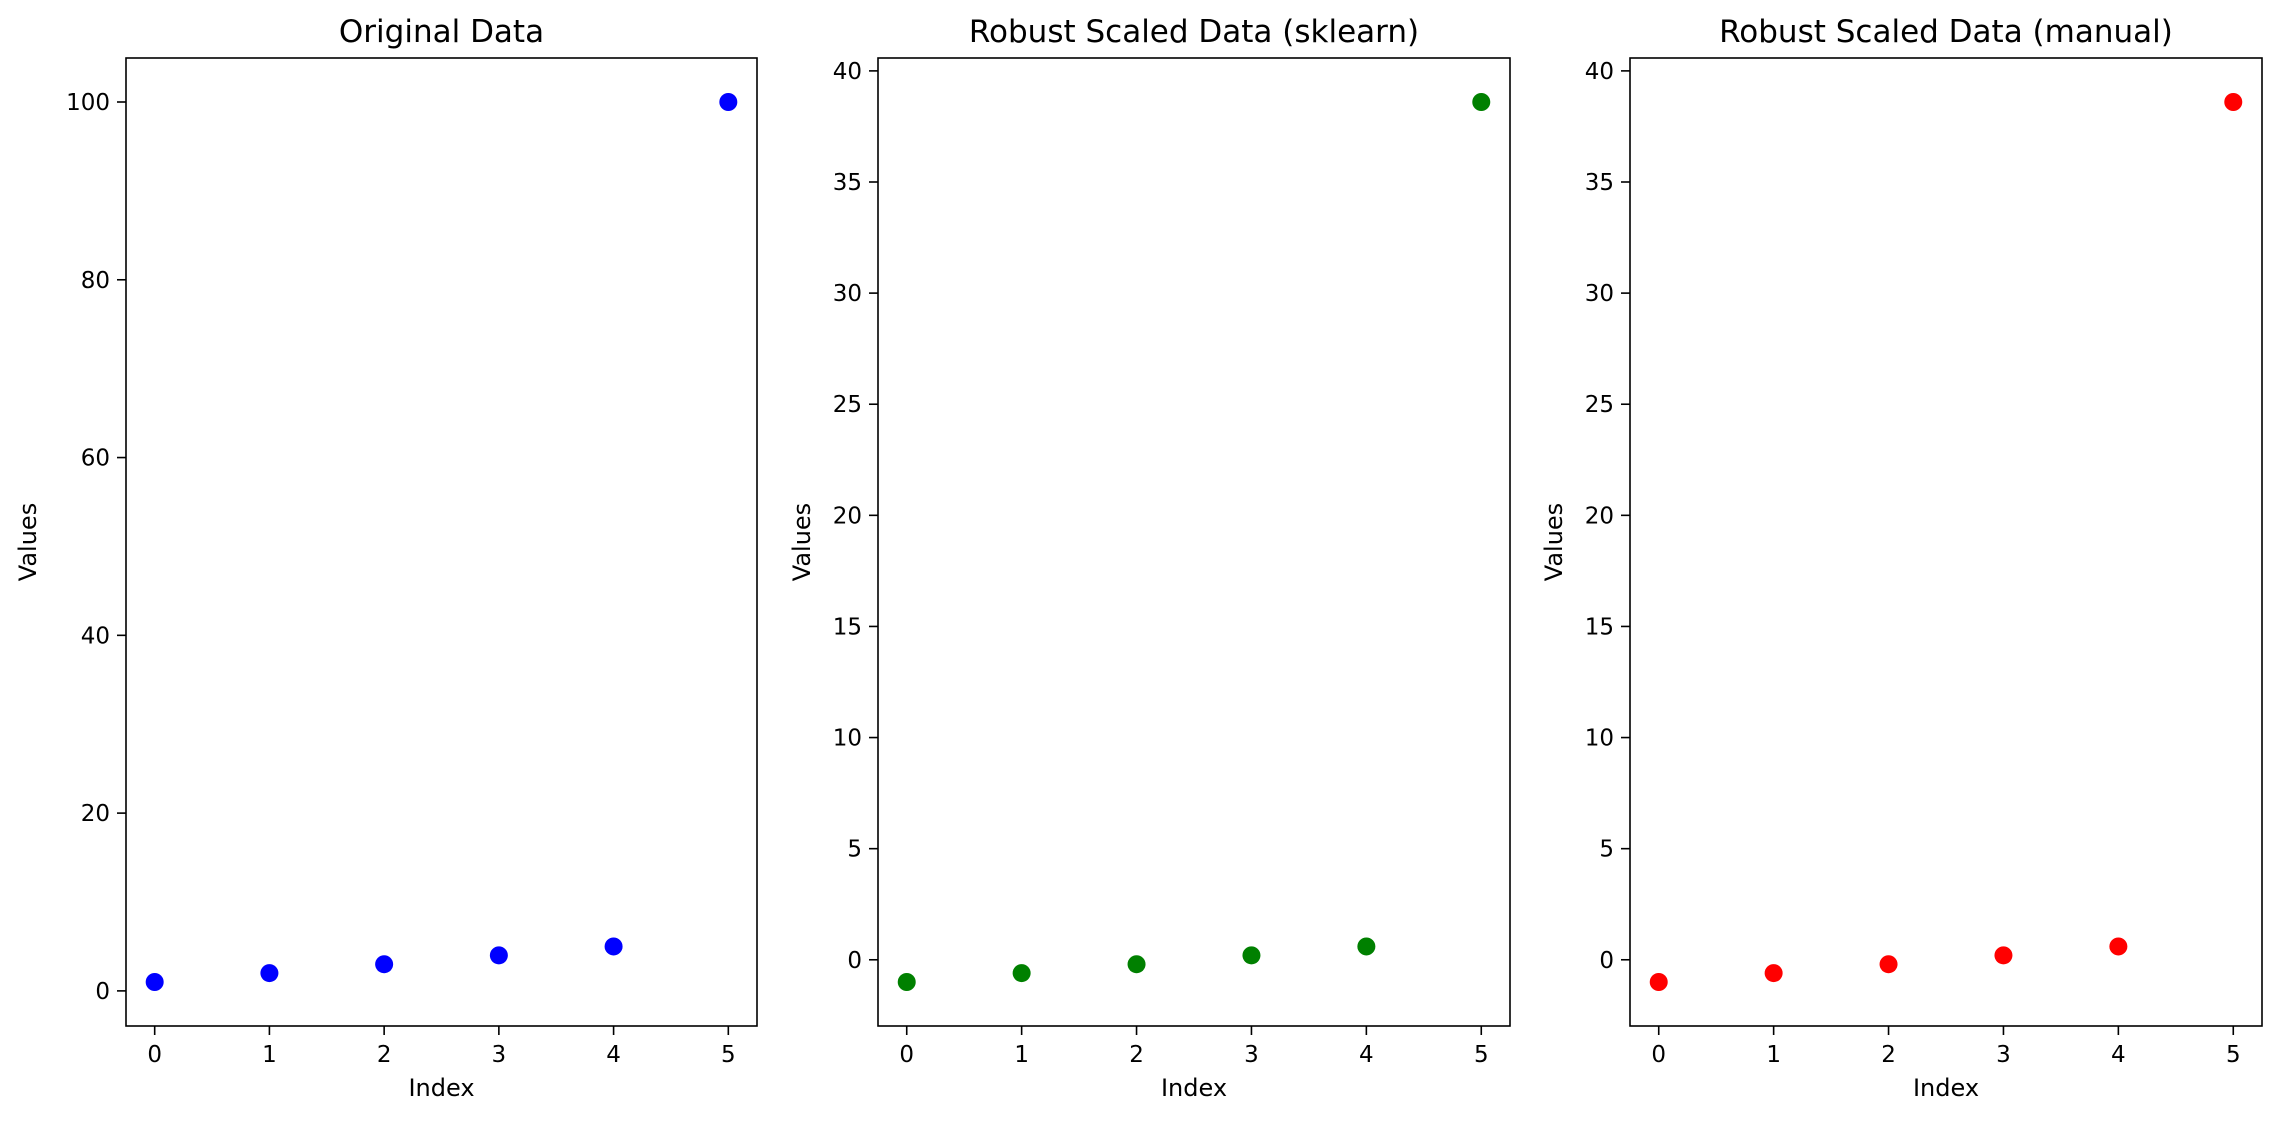 Image resolution: width=2282 pixels, height=1128 pixels. What do you see at coordinates (88, 103) in the screenshot?
I see `y-tick-label: 100` at bounding box center [88, 103].